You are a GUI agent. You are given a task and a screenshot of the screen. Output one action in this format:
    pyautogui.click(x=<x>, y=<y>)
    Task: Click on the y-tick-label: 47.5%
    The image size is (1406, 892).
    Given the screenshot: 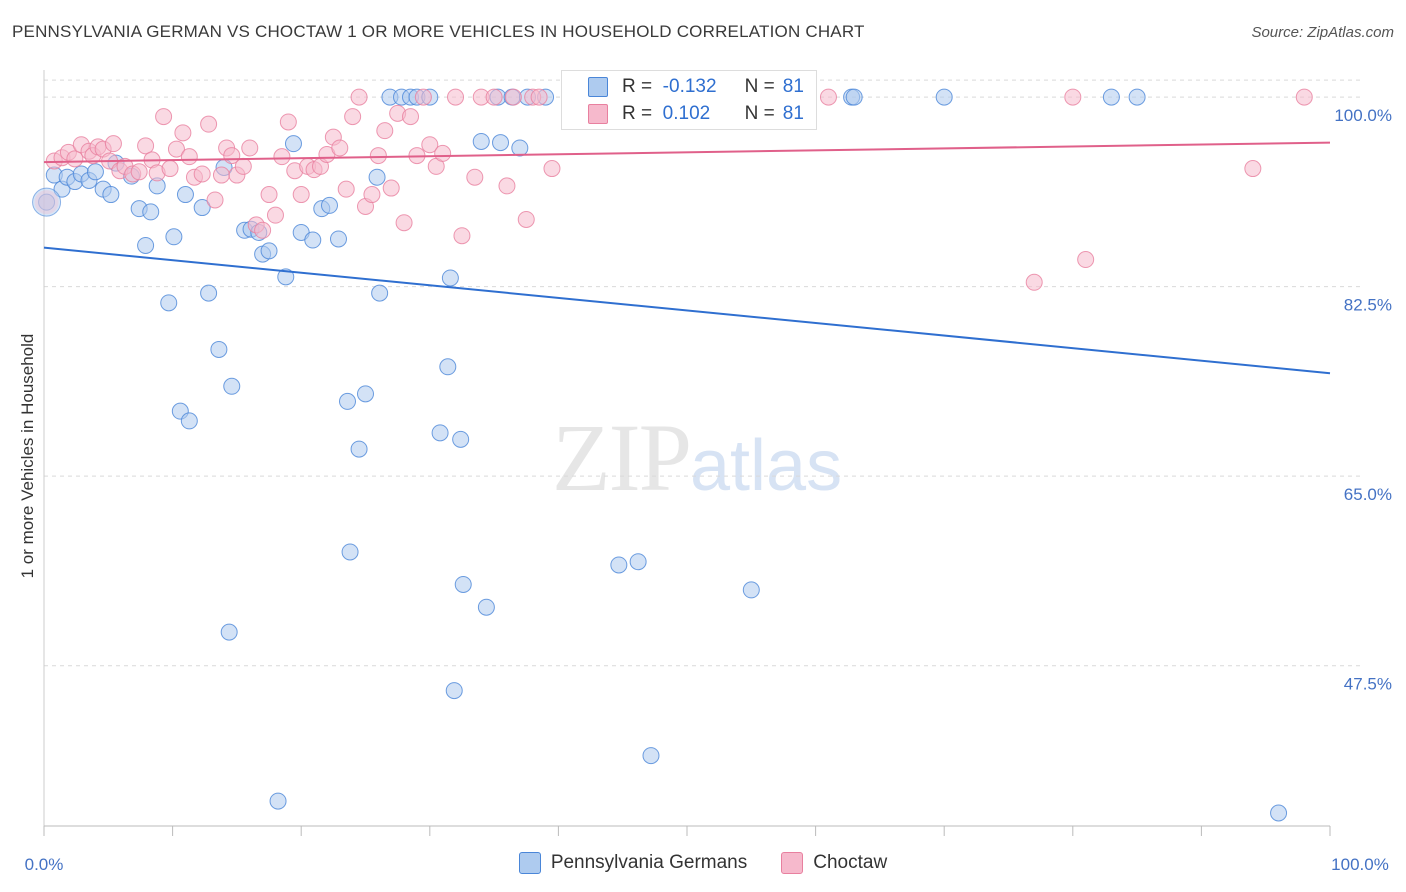 What is the action you would take?
    pyautogui.click(x=1368, y=684)
    